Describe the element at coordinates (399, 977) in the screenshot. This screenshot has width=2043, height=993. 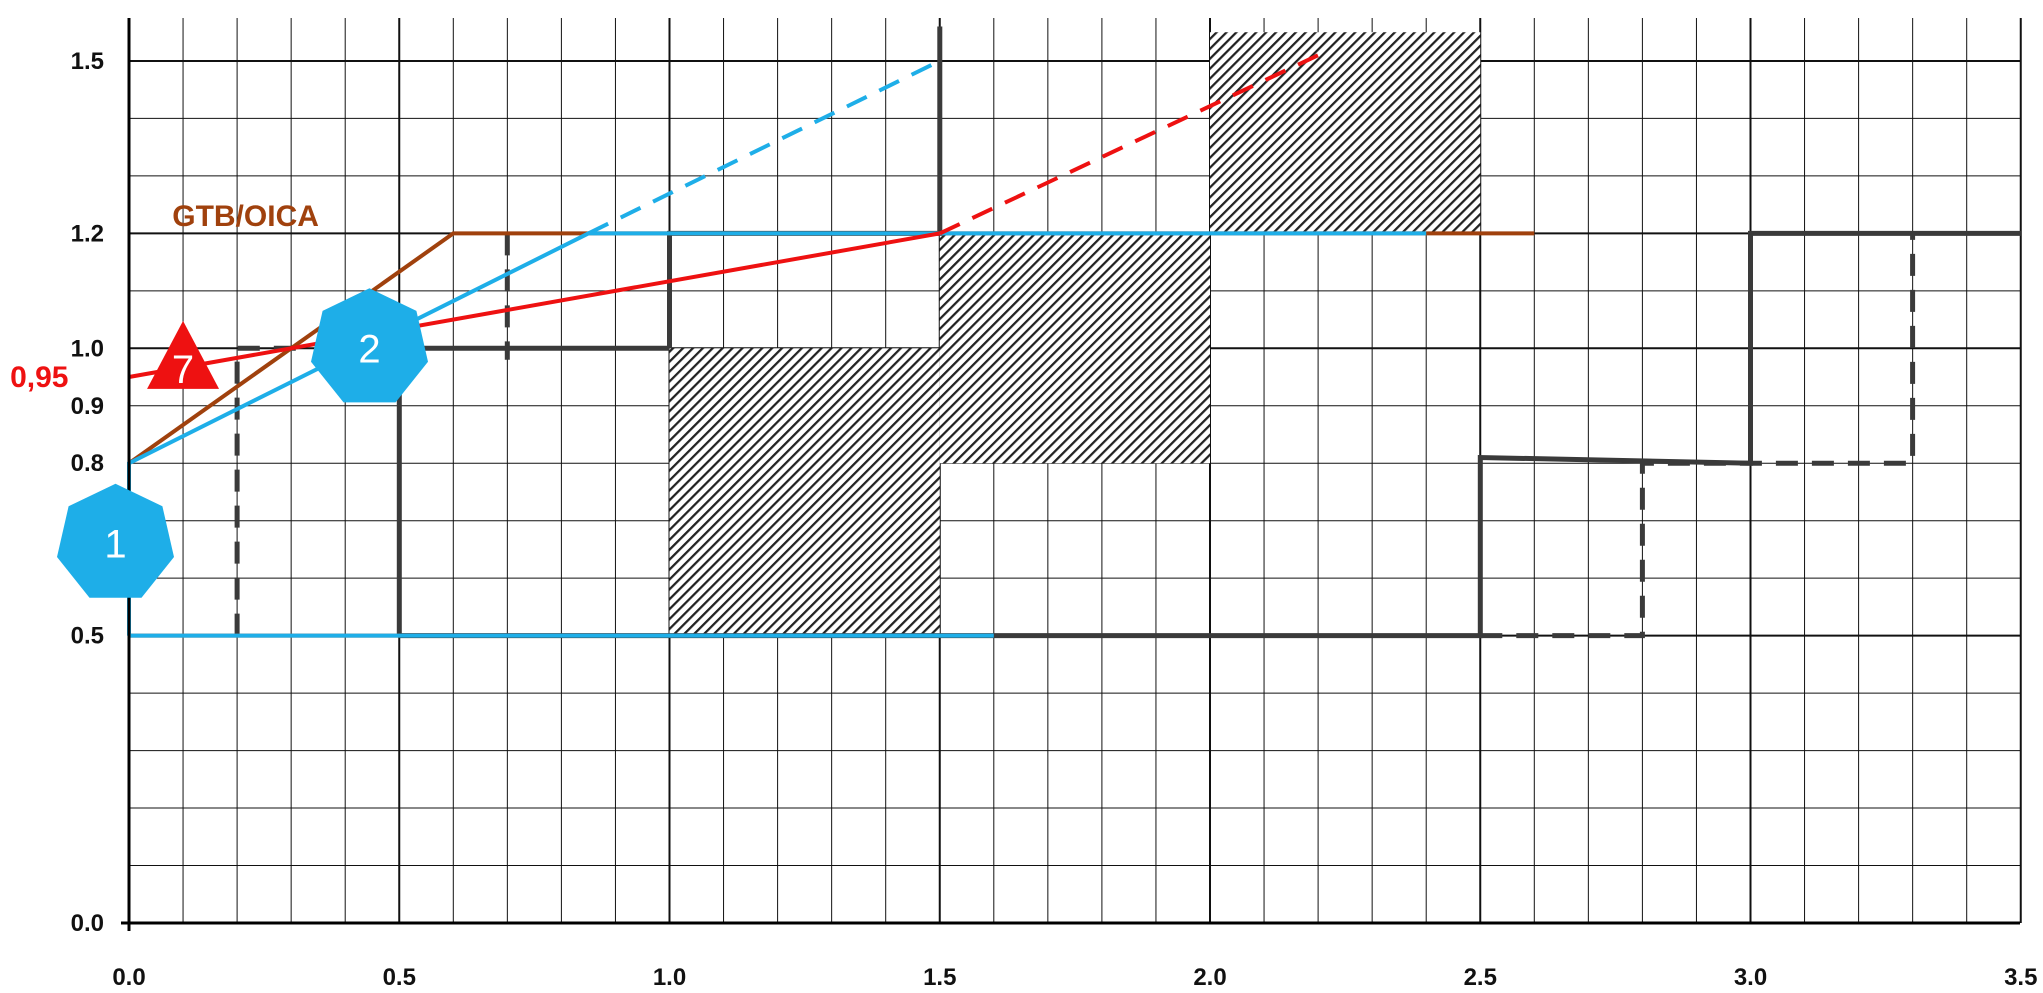
I see `x-tick-label: 0.5` at that location.